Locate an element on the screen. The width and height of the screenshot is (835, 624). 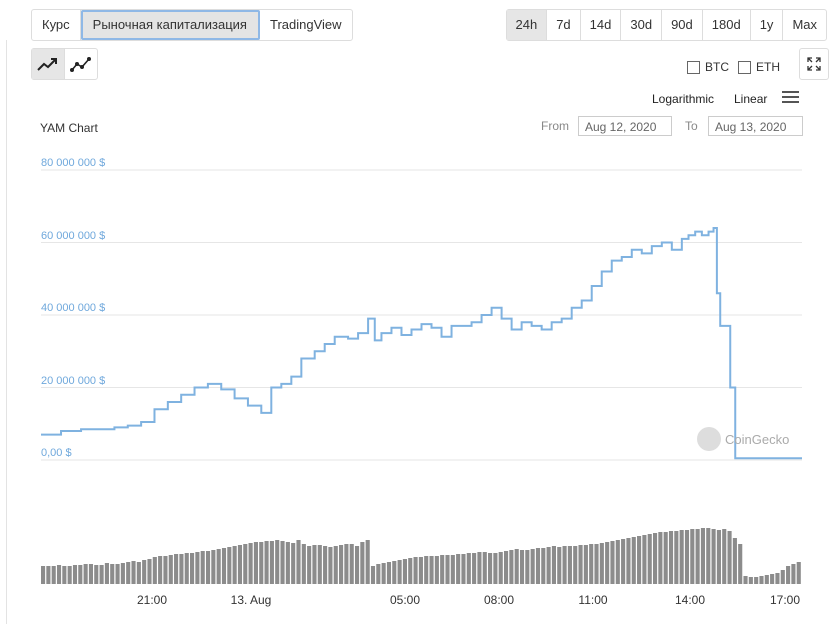
eth-label: ETH is located at coordinates (768, 67).